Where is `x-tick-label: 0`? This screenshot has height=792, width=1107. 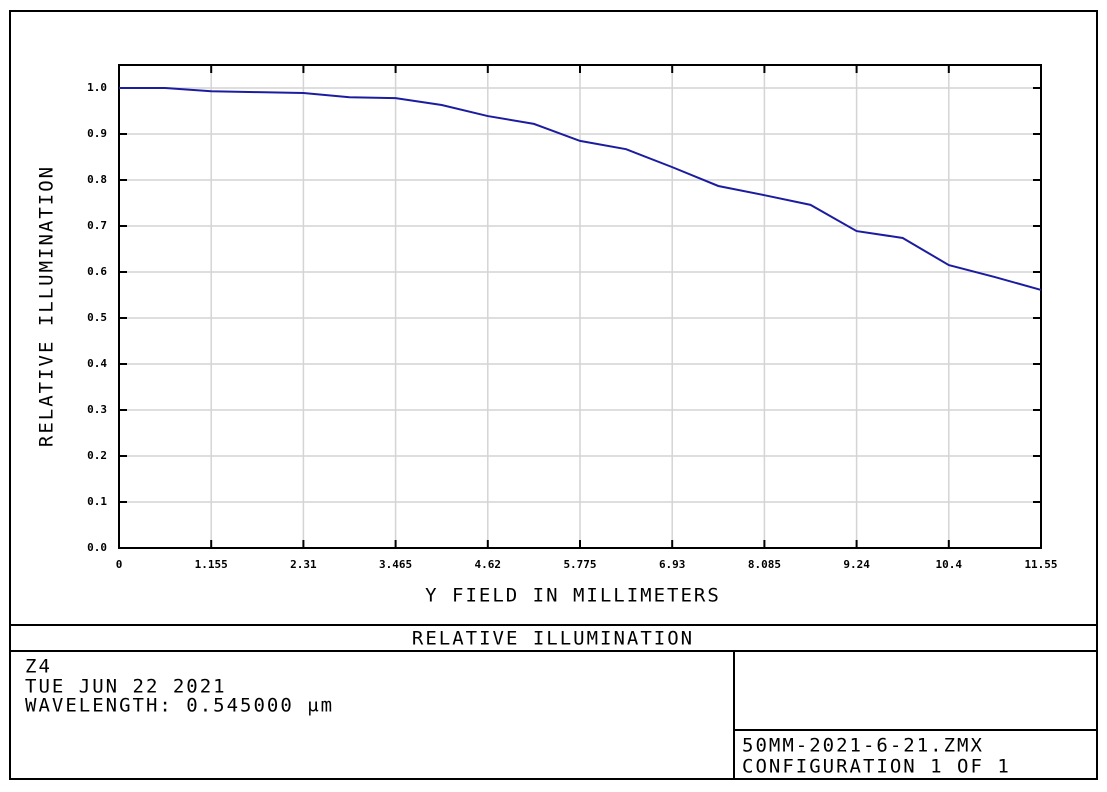 x-tick-label: 0 is located at coordinates (119, 564).